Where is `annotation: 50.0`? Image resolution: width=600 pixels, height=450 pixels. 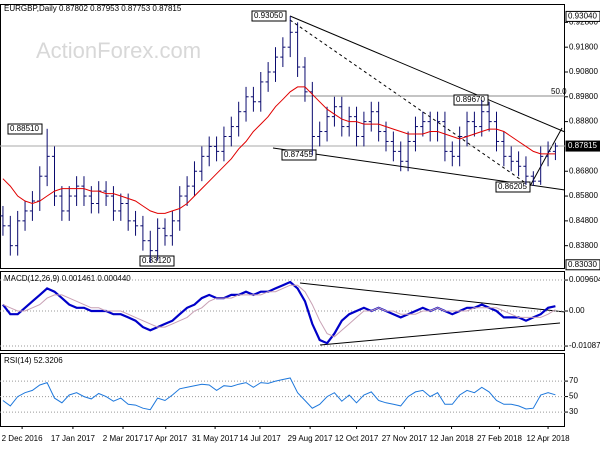 annotation: 50.0 is located at coordinates (559, 91).